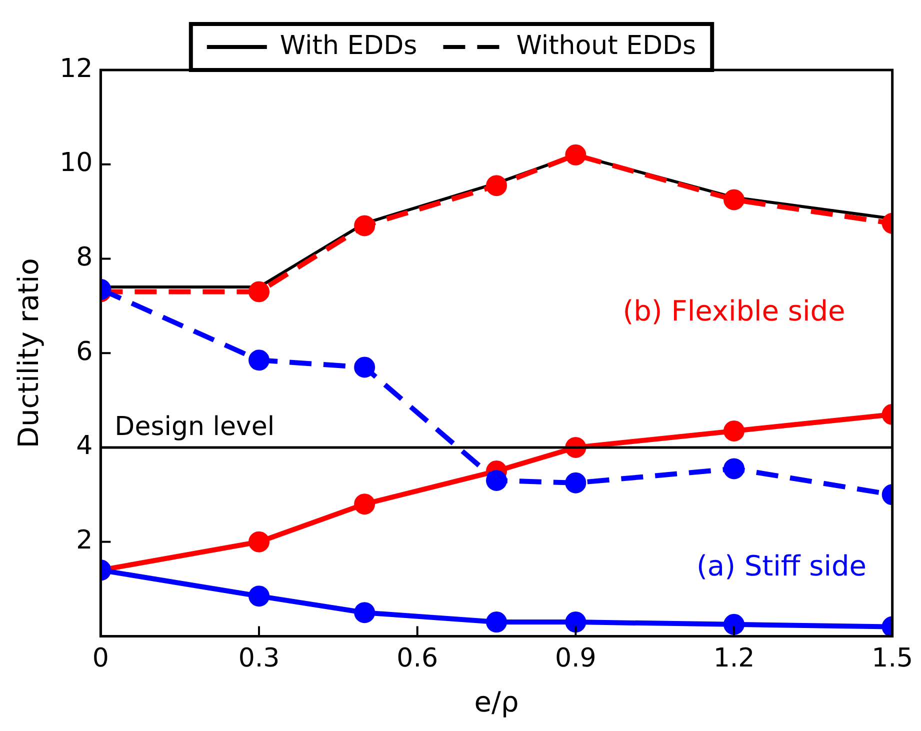  What do you see at coordinates (76, 163) in the screenshot?
I see `y-tick-label: 10` at bounding box center [76, 163].